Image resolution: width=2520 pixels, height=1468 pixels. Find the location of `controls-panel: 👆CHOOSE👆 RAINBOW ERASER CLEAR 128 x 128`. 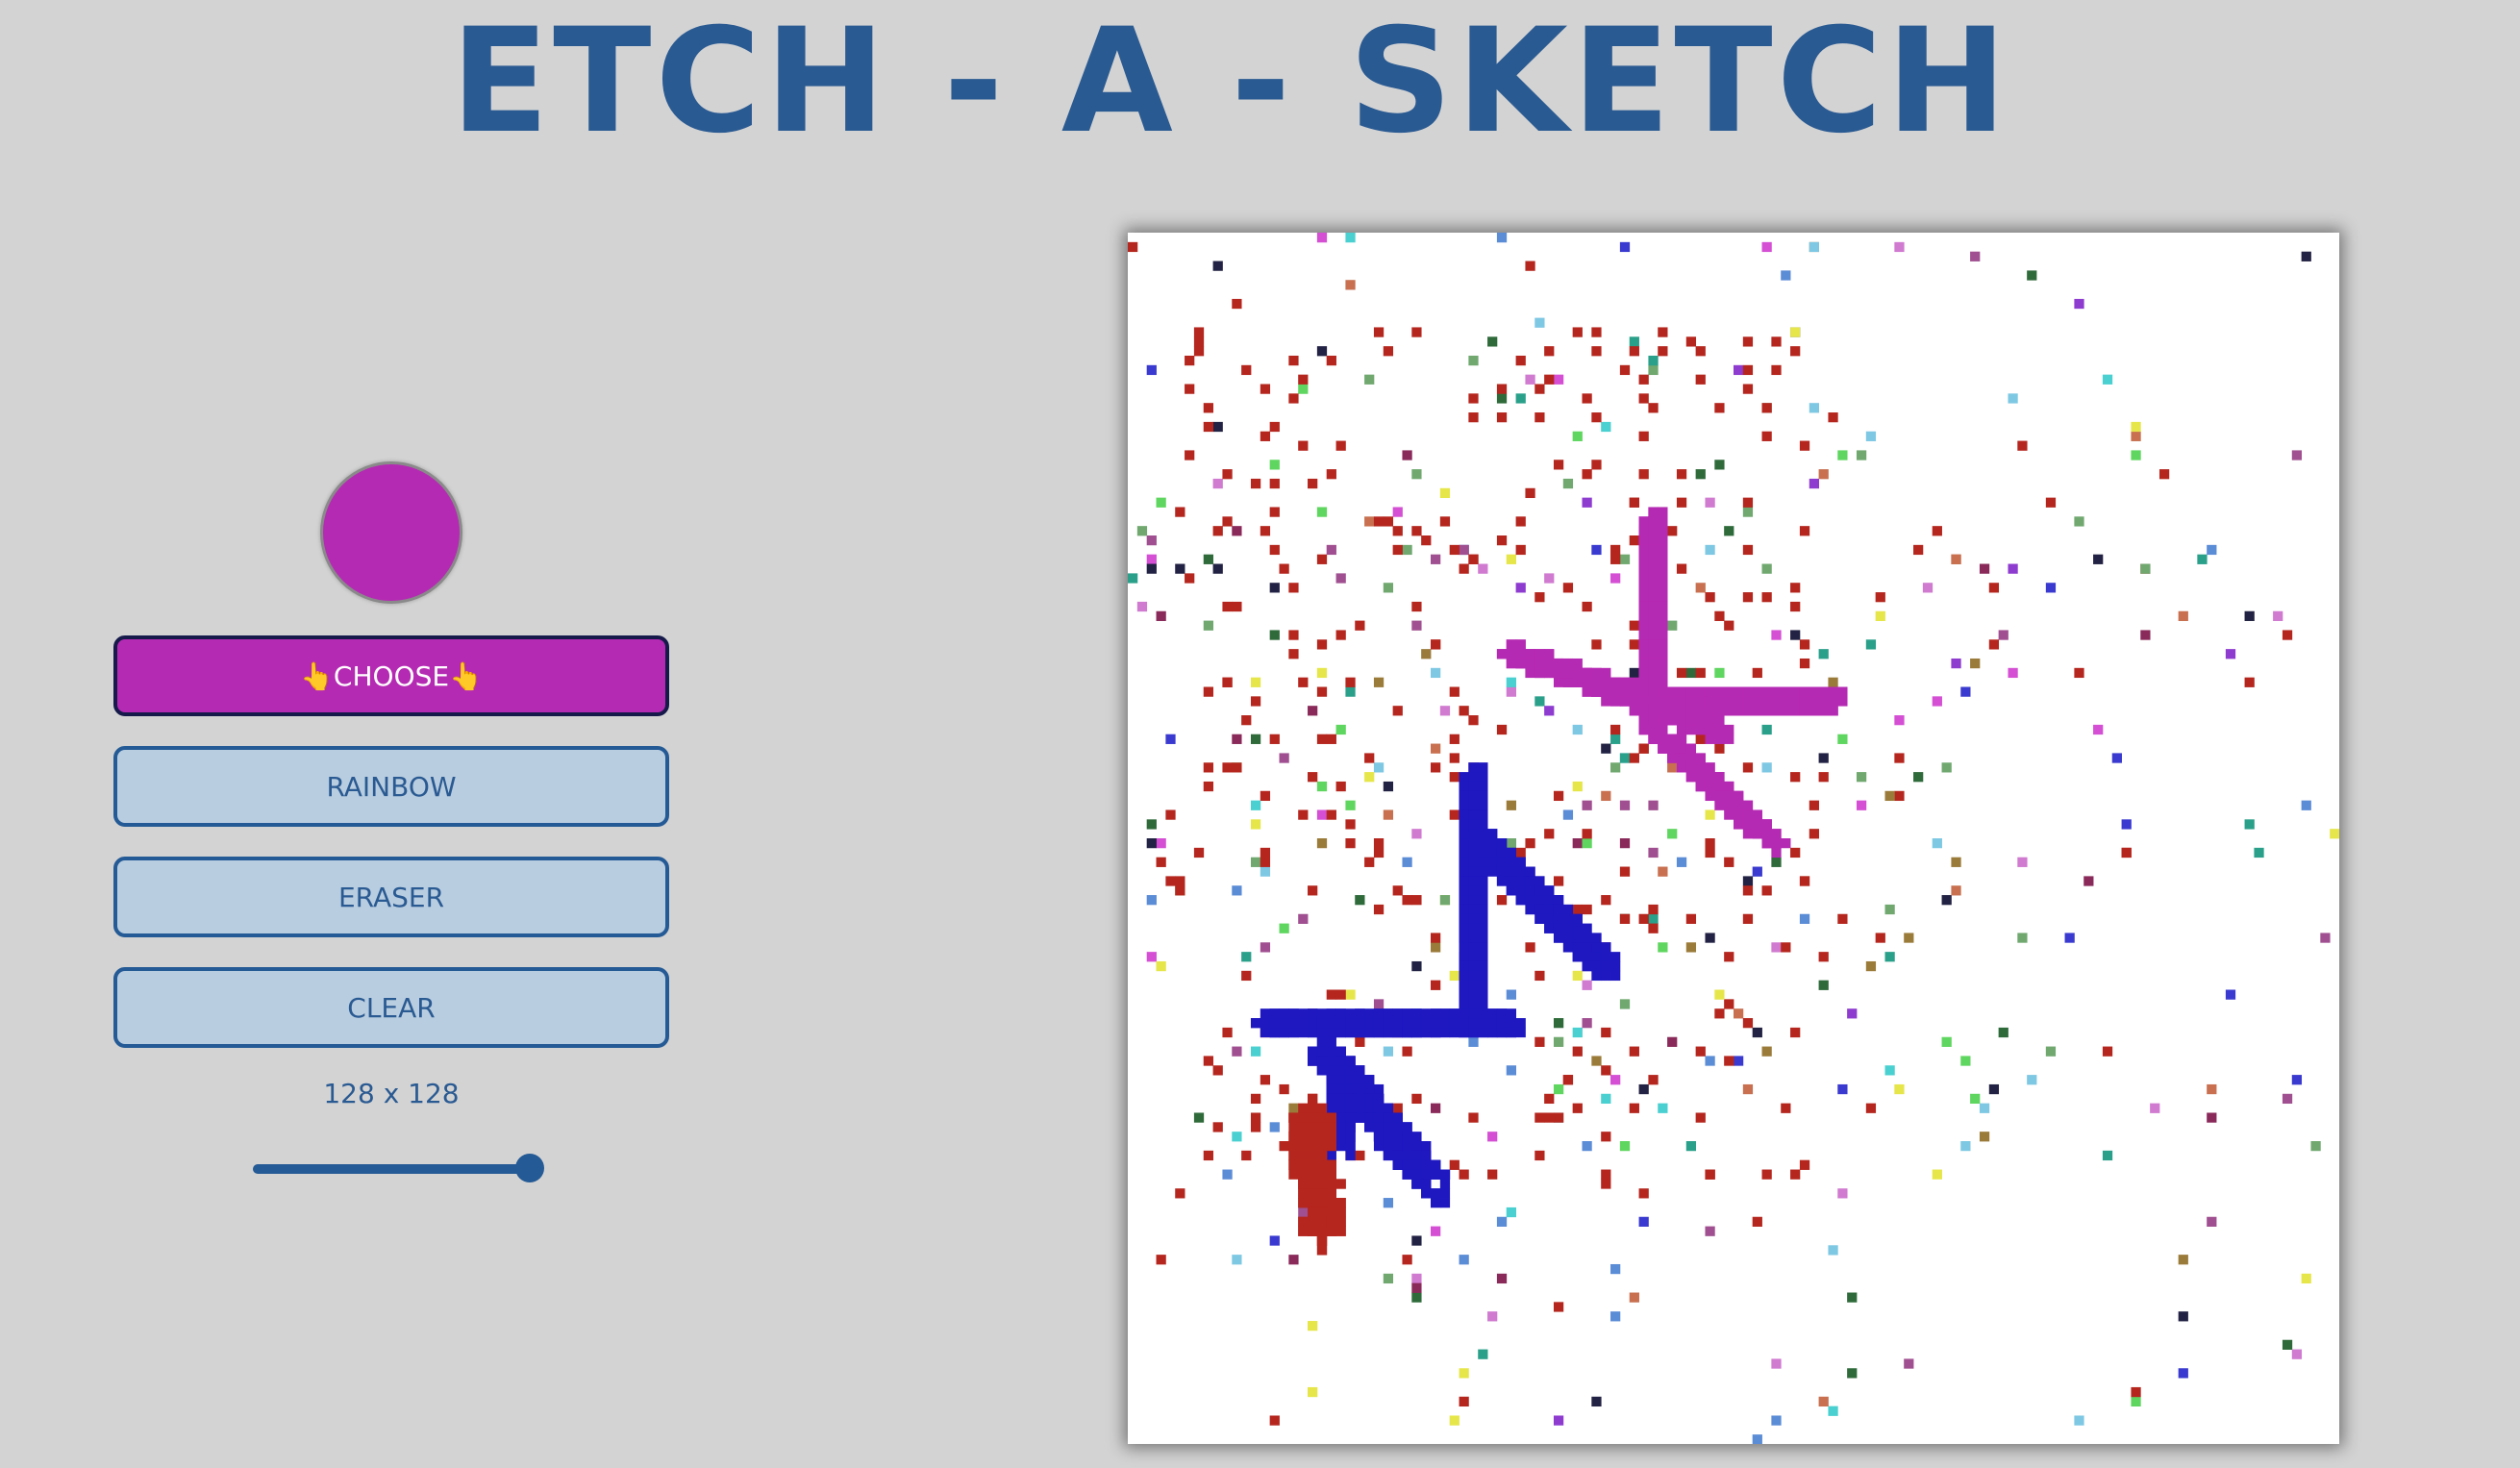

controls-panel: 👆CHOOSE👆 RAINBOW ERASER CLEAR 128 x 128 is located at coordinates (391, 817).